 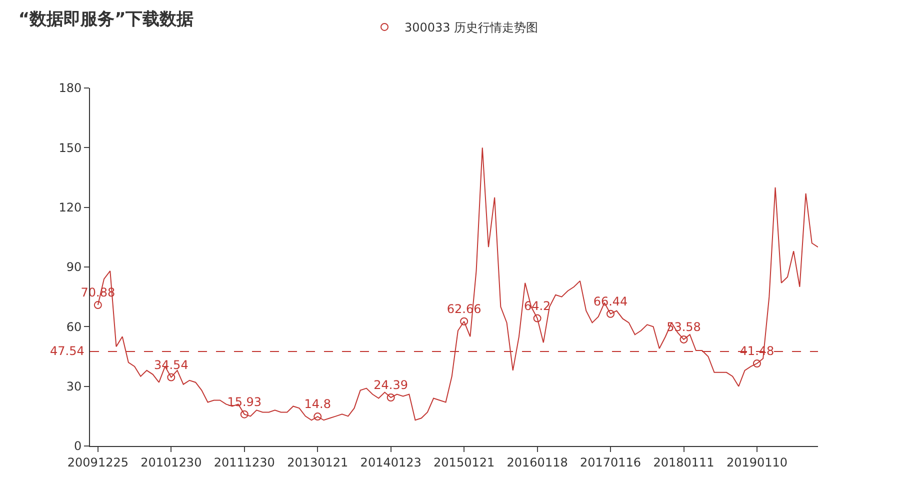 What do you see at coordinates (244, 401) in the screenshot?
I see `data-label: 15.93` at bounding box center [244, 401].